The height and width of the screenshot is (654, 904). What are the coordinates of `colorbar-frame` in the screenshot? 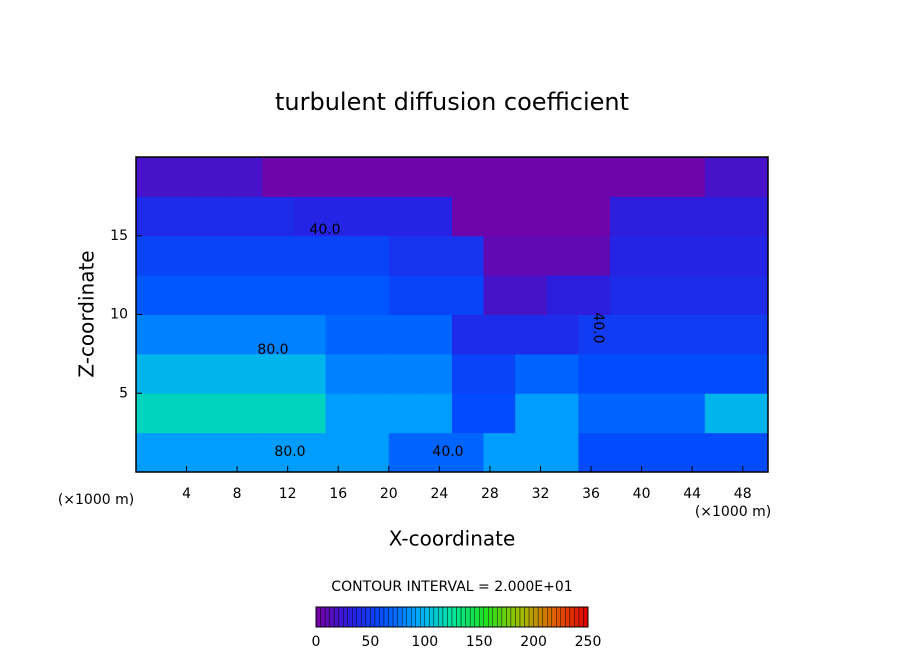 It's located at (452, 617).